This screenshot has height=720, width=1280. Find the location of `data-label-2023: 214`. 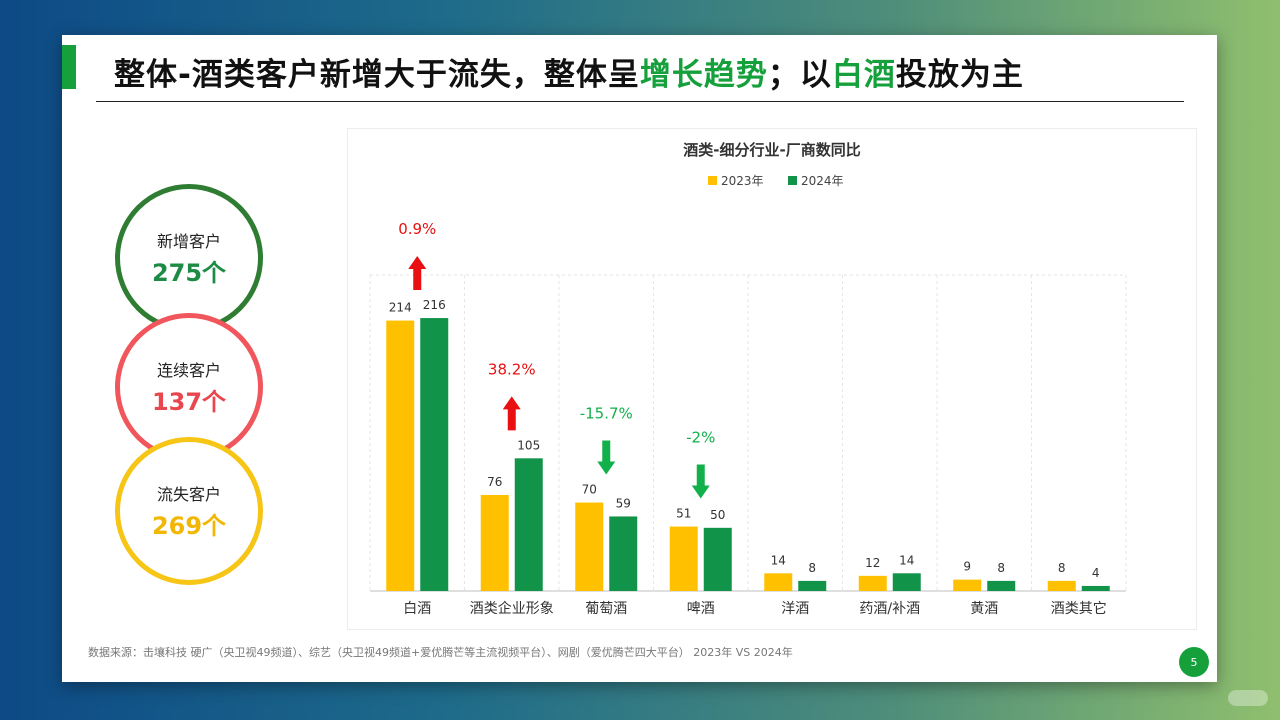

data-label-2023: 214 is located at coordinates (400, 308).